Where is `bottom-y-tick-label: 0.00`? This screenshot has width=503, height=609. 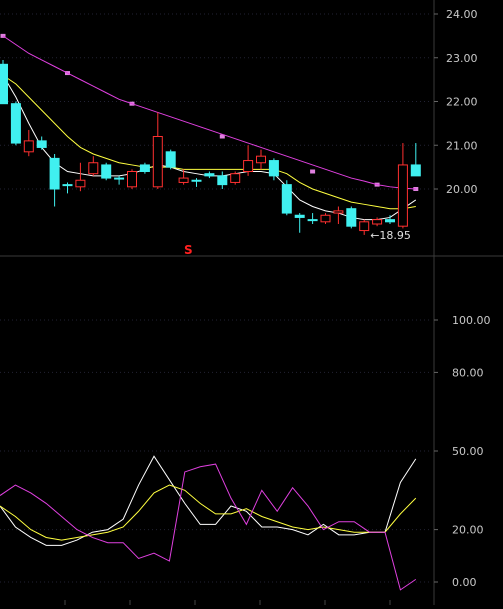 bottom-y-tick-label: 0.00 is located at coordinates (464, 582).